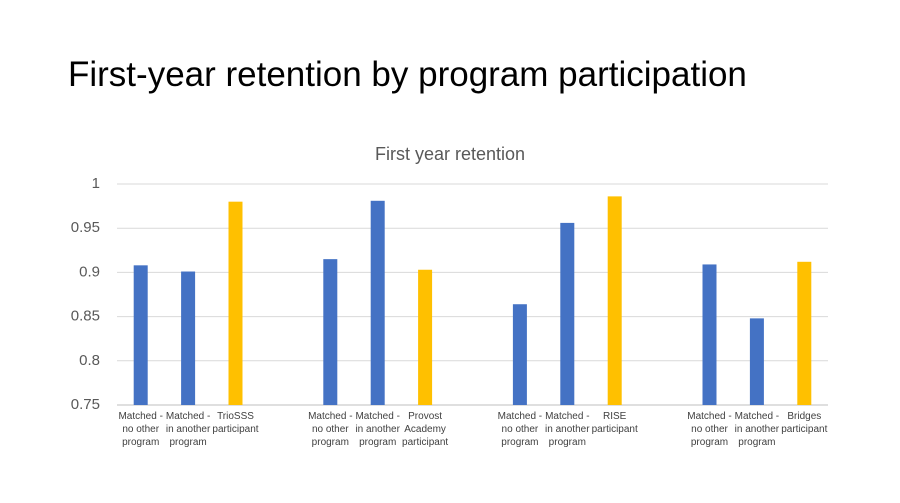 The width and height of the screenshot is (900, 503). Describe the element at coordinates (804, 416) in the screenshot. I see `x-tick-label-line: Bridges` at that location.